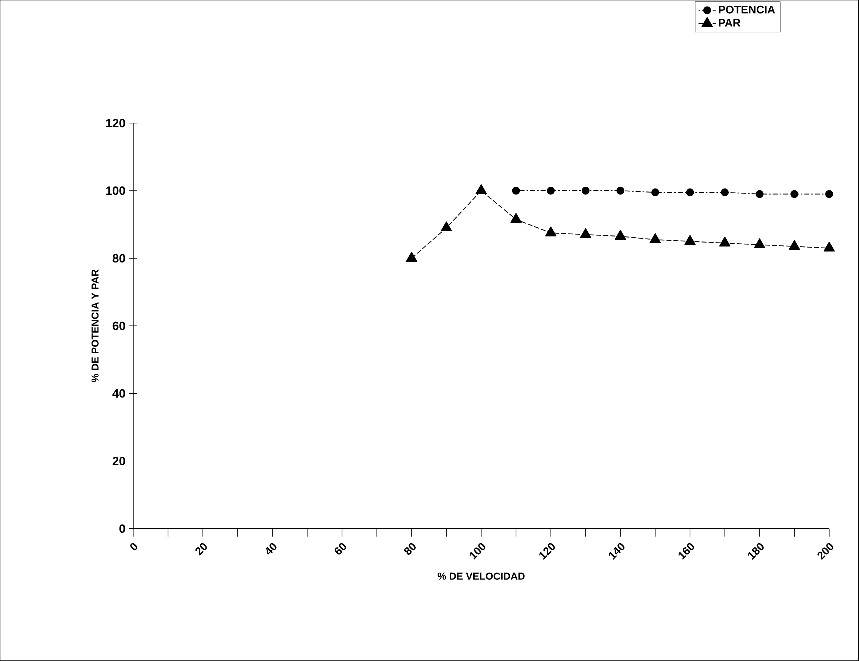 This screenshot has height=661, width=859. I want to click on x-axis-title: % DE VELOCIDAD, so click(481, 576).